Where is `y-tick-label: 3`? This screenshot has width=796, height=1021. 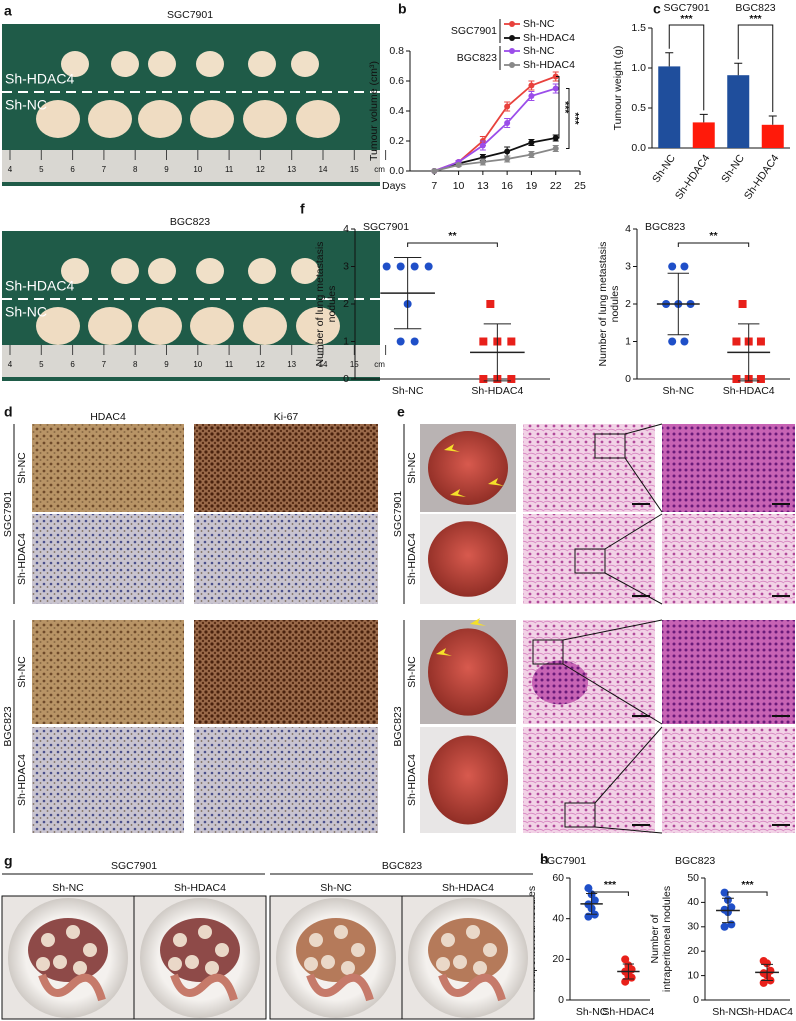 y-tick-label: 3 is located at coordinates (346, 266).